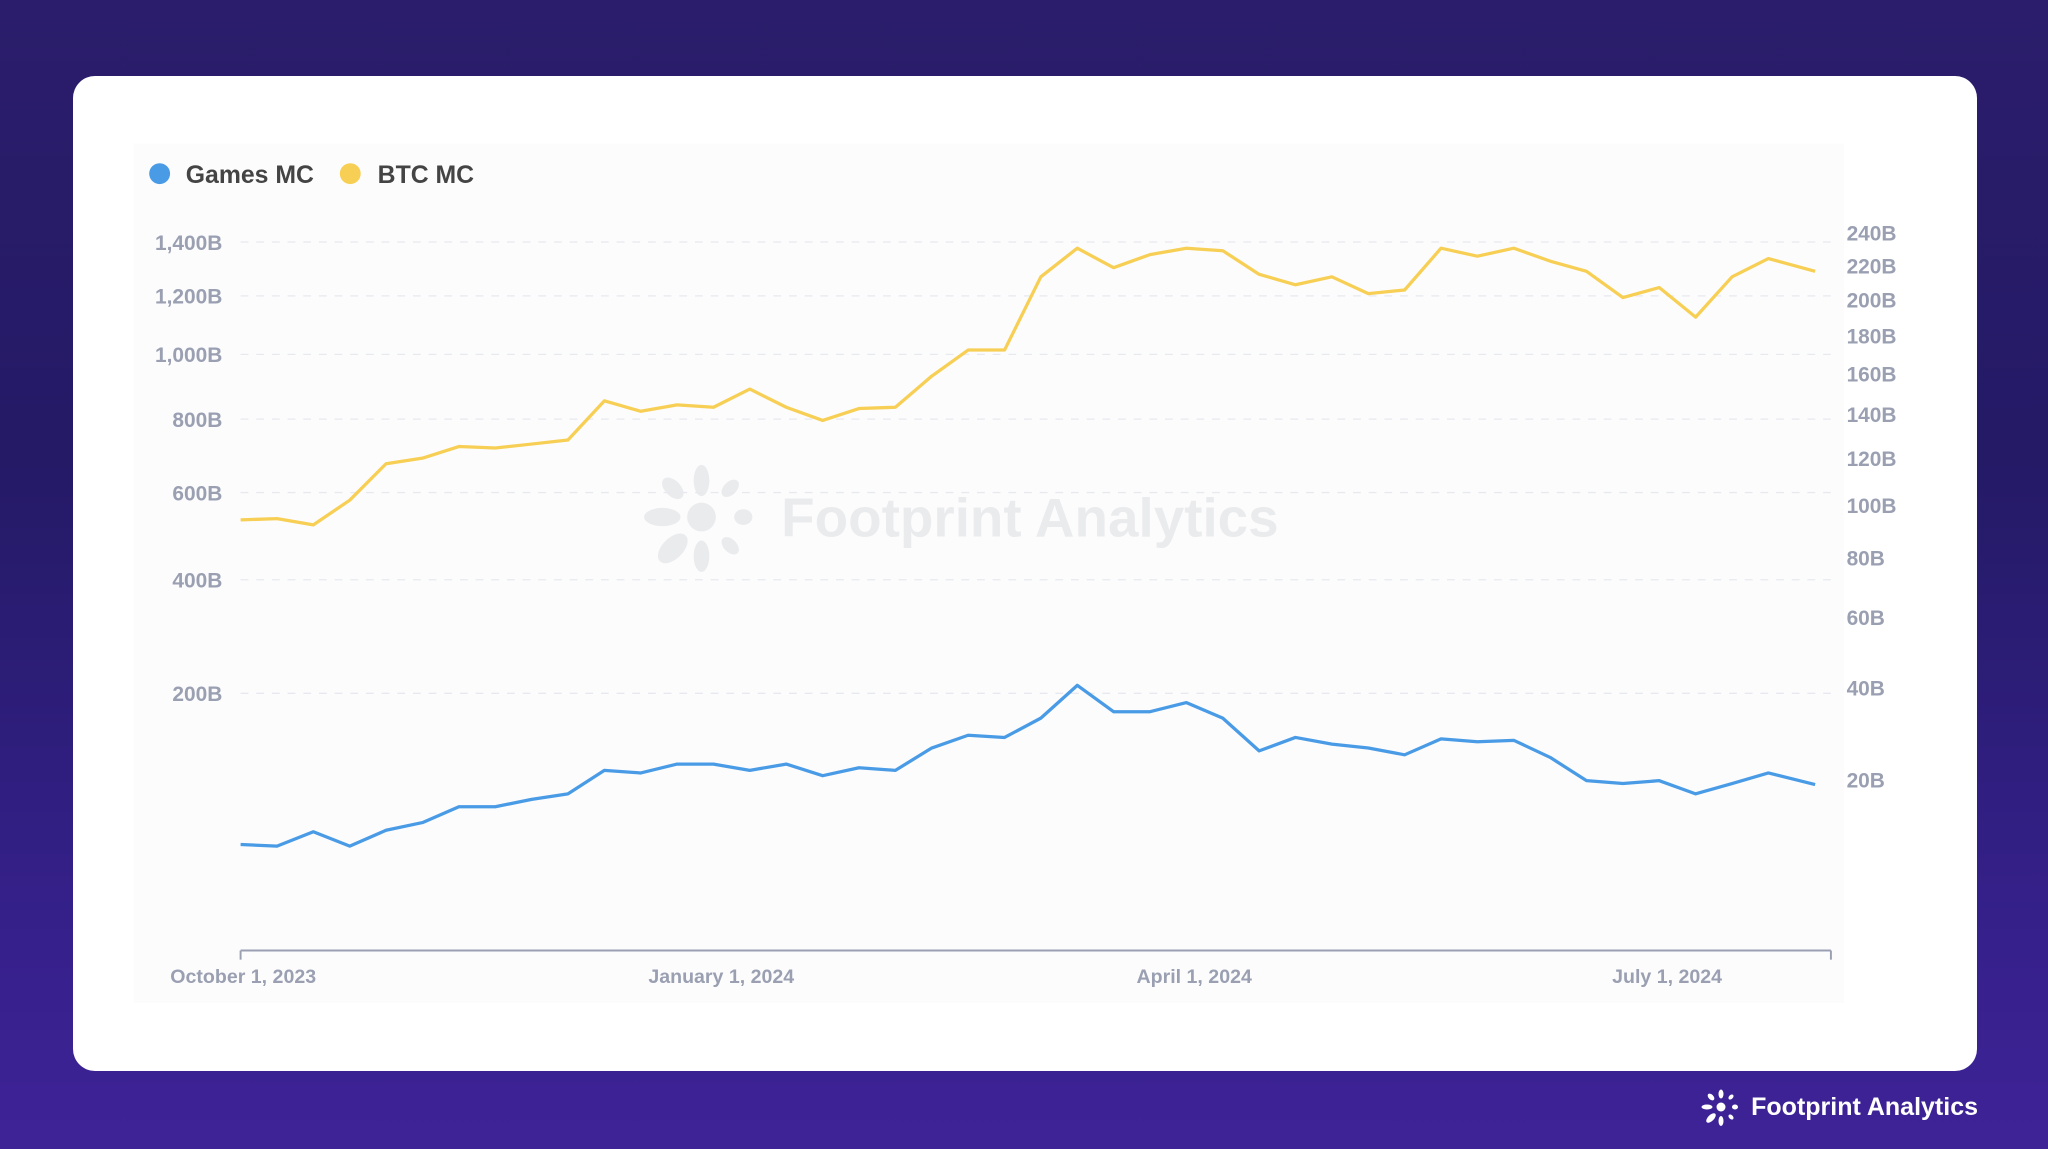 The width and height of the screenshot is (2048, 1149). What do you see at coordinates (1872, 415) in the screenshot?
I see `y-right-tick-label: 140B` at bounding box center [1872, 415].